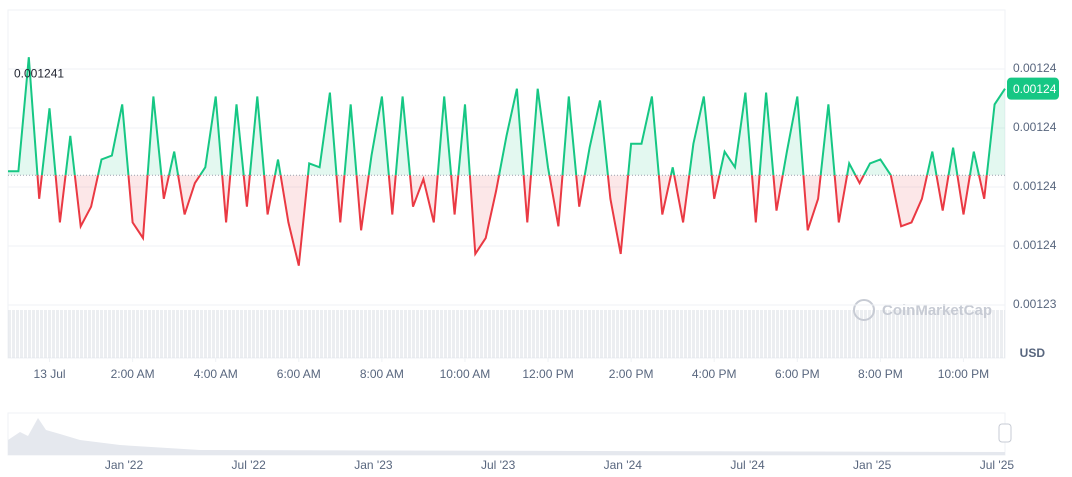 This screenshot has width=1072, height=477. Describe the element at coordinates (747, 465) in the screenshot. I see `navigator-label: Jul '24` at that location.